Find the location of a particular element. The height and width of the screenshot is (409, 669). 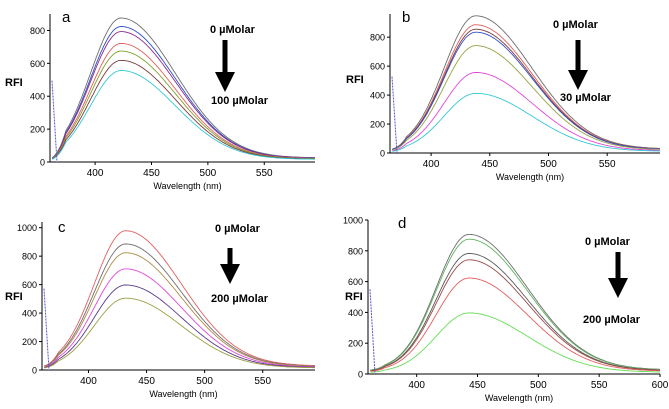

arrow-bottom-label: 30 µMolar is located at coordinates (586, 98).